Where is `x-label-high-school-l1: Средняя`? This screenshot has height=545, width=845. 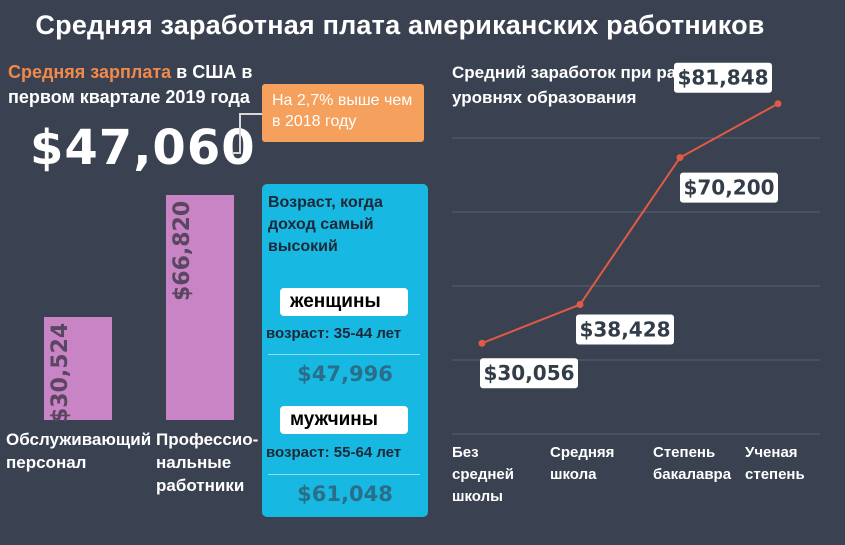 x-label-high-school-l1: Средняя is located at coordinates (582, 452).